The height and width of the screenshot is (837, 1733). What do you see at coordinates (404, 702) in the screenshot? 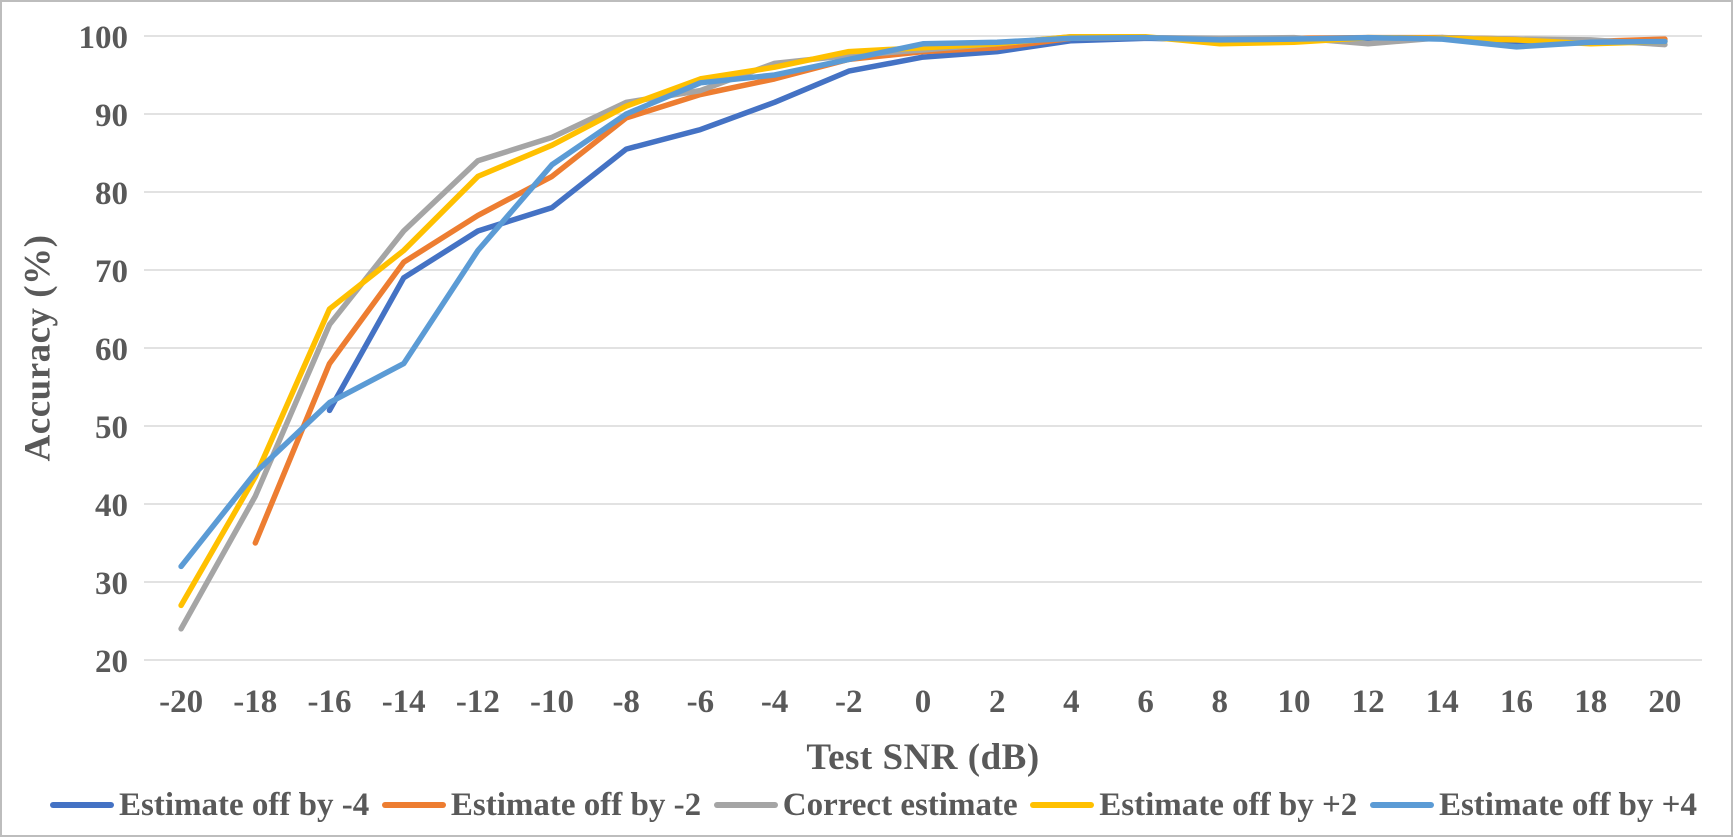
I see `x-tick-label: -14` at bounding box center [404, 702].